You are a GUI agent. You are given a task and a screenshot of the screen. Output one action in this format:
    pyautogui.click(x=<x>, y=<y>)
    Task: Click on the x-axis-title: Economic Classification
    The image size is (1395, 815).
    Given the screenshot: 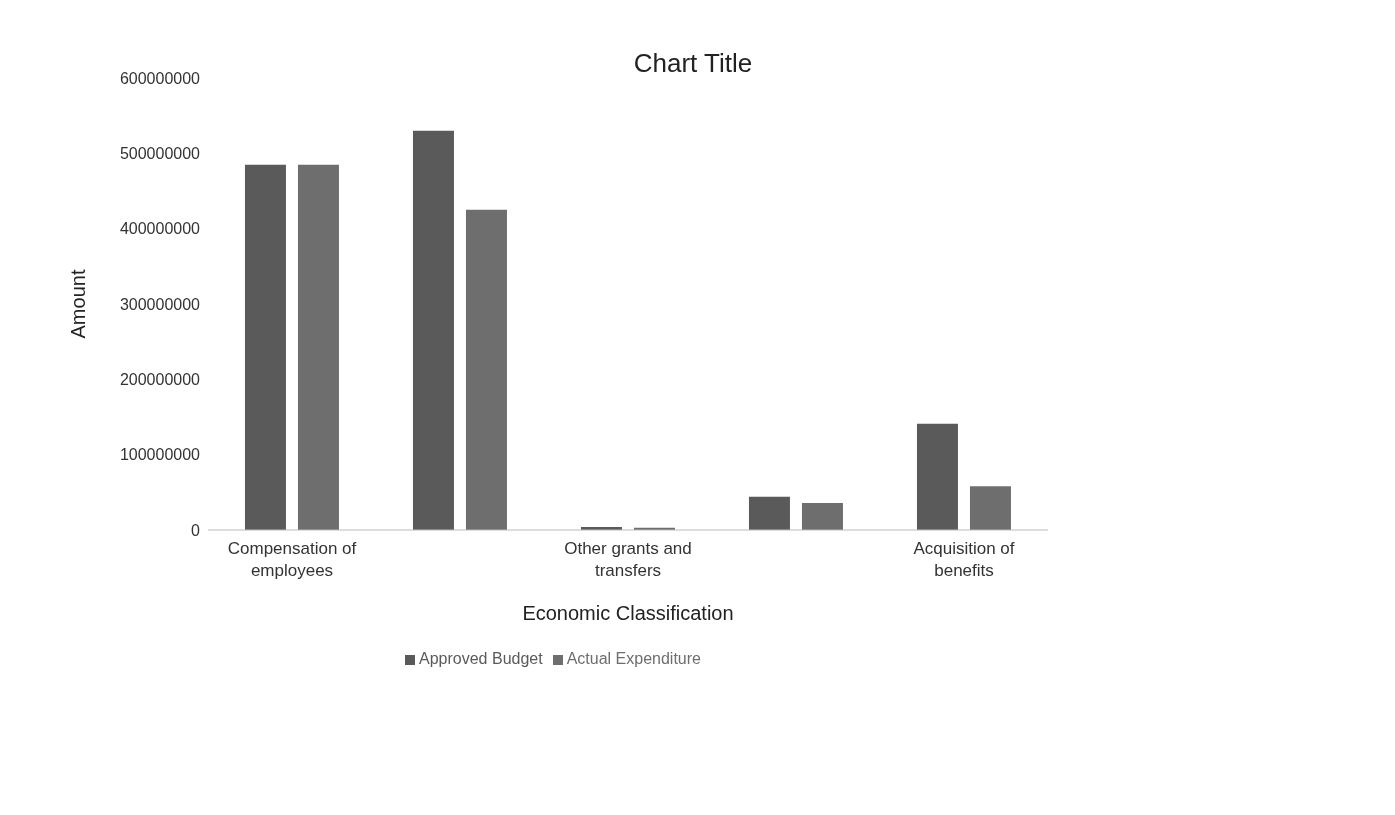 What is the action you would take?
    pyautogui.click(x=628, y=613)
    